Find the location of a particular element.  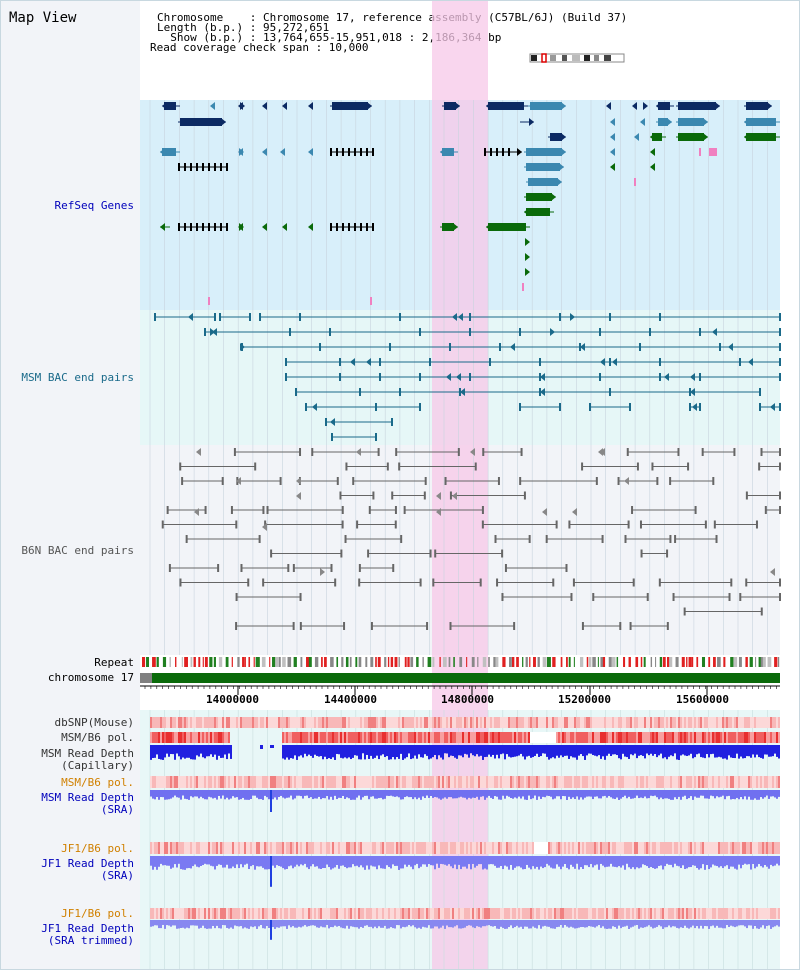

label-refseq-genes: RefSeq Genes is located at coordinates (94, 205).